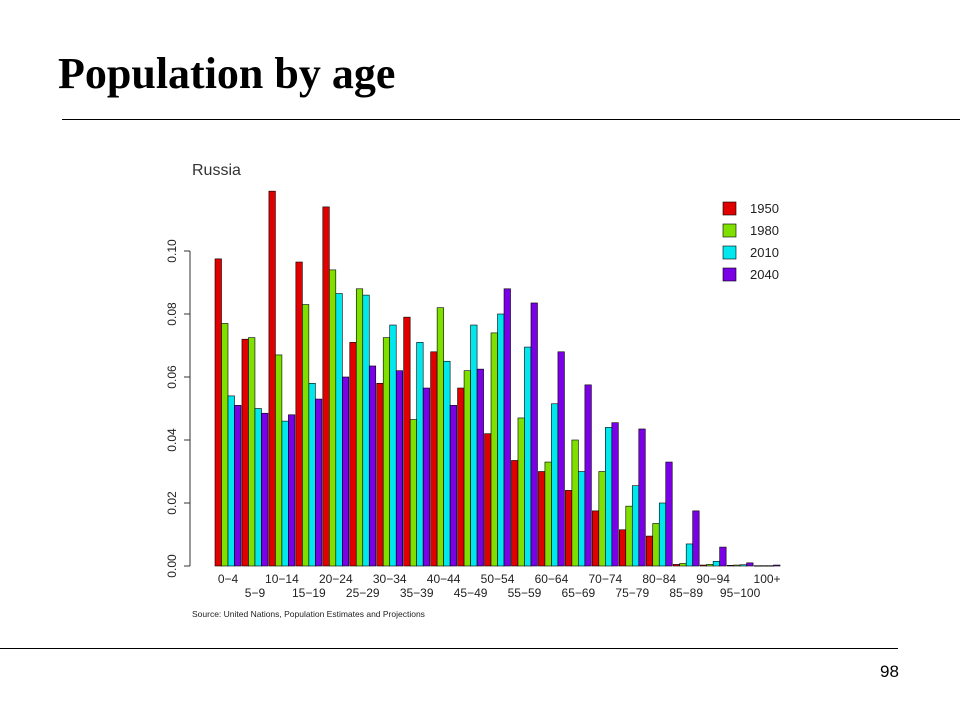  I want to click on legend-label-1980: 1980, so click(764, 230).